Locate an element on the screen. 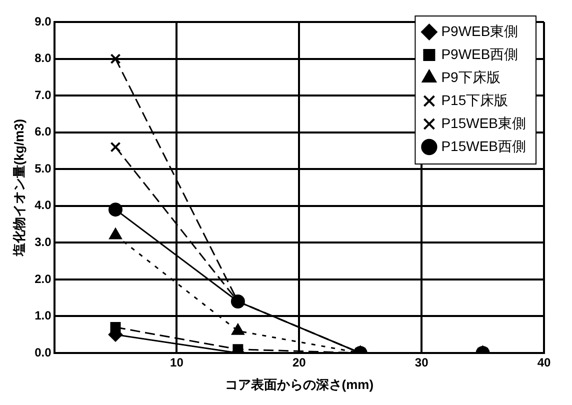  legend-label: P9下床版 is located at coordinates (470, 76).